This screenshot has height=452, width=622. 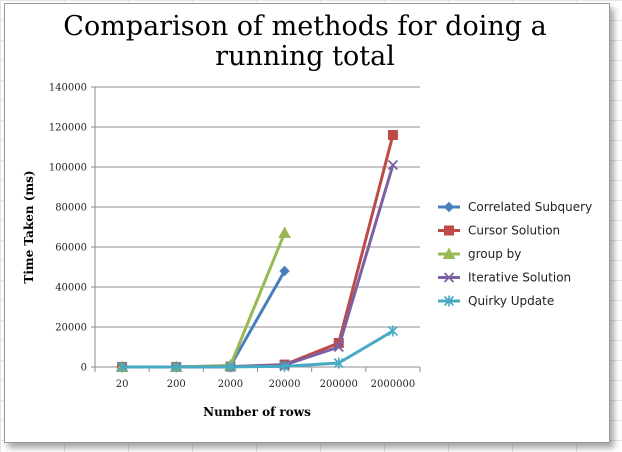 What do you see at coordinates (284, 271) in the screenshot?
I see `data-point-correlated-subquery` at bounding box center [284, 271].